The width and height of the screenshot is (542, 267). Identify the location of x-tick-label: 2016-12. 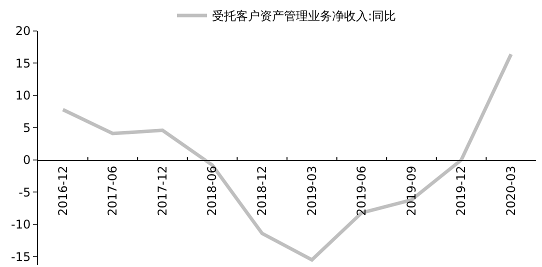
(63, 191).